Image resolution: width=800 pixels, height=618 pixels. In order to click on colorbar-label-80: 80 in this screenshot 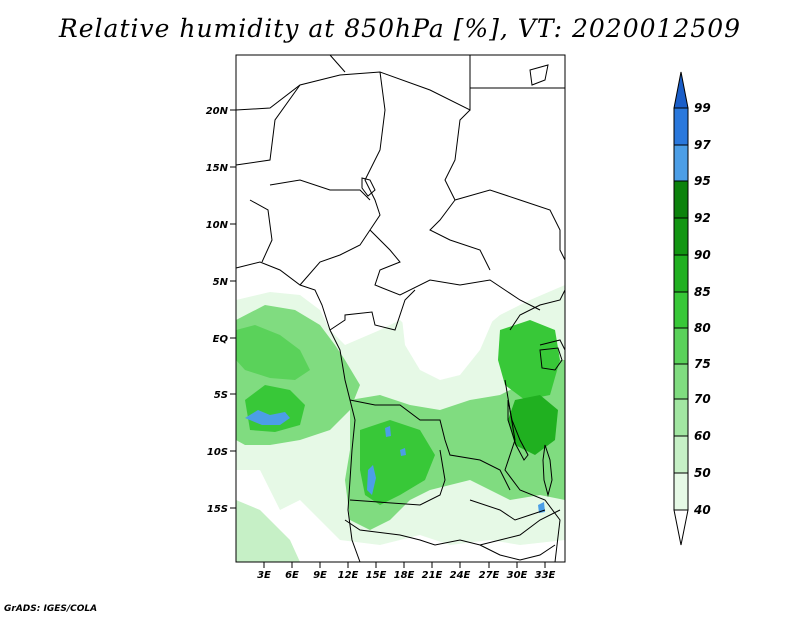, I will do `click(702, 328)`.